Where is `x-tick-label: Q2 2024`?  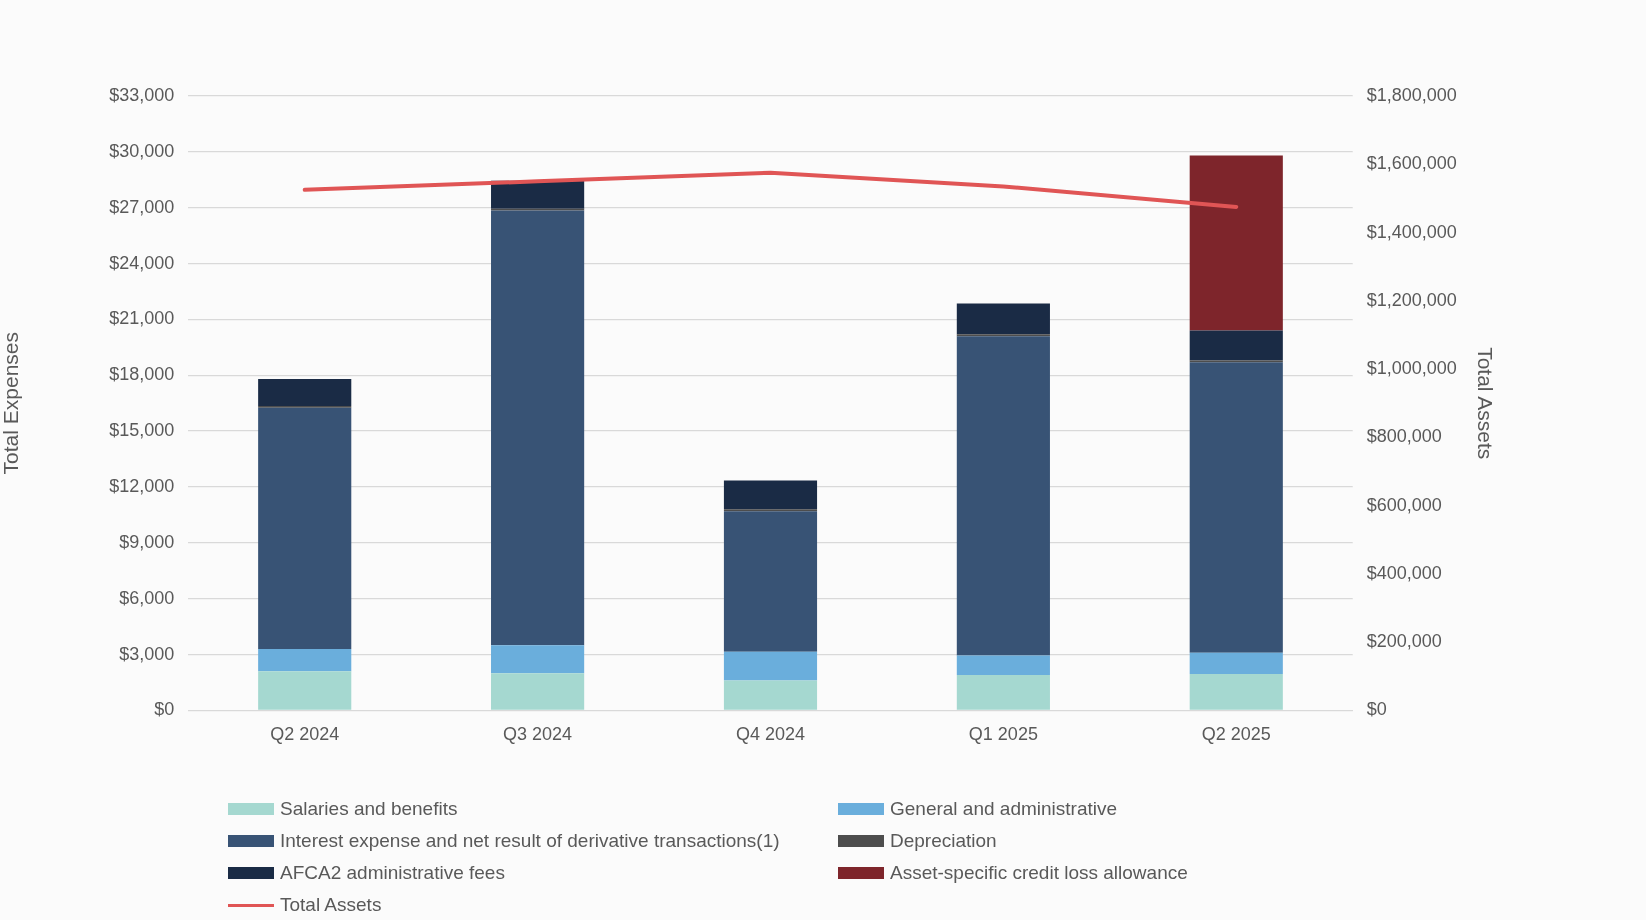 x-tick-label: Q2 2024 is located at coordinates (305, 734).